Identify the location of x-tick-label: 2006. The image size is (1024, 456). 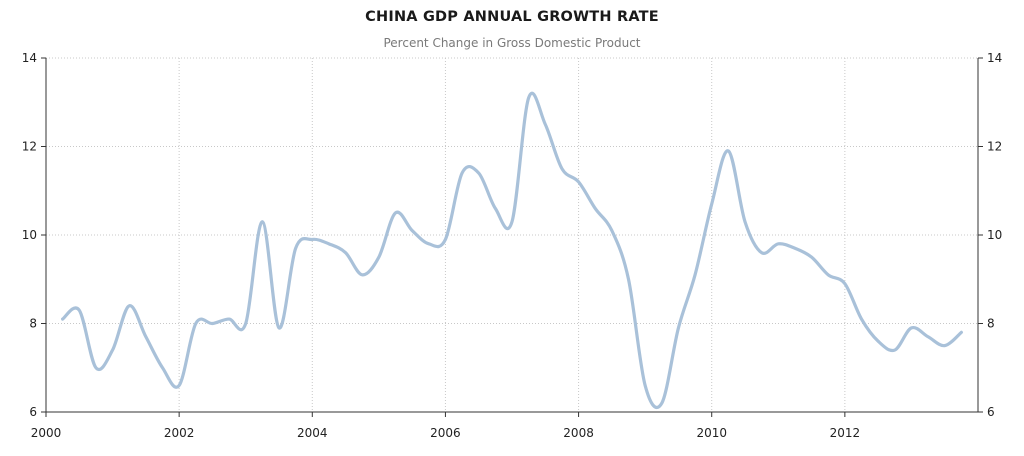
(445, 433).